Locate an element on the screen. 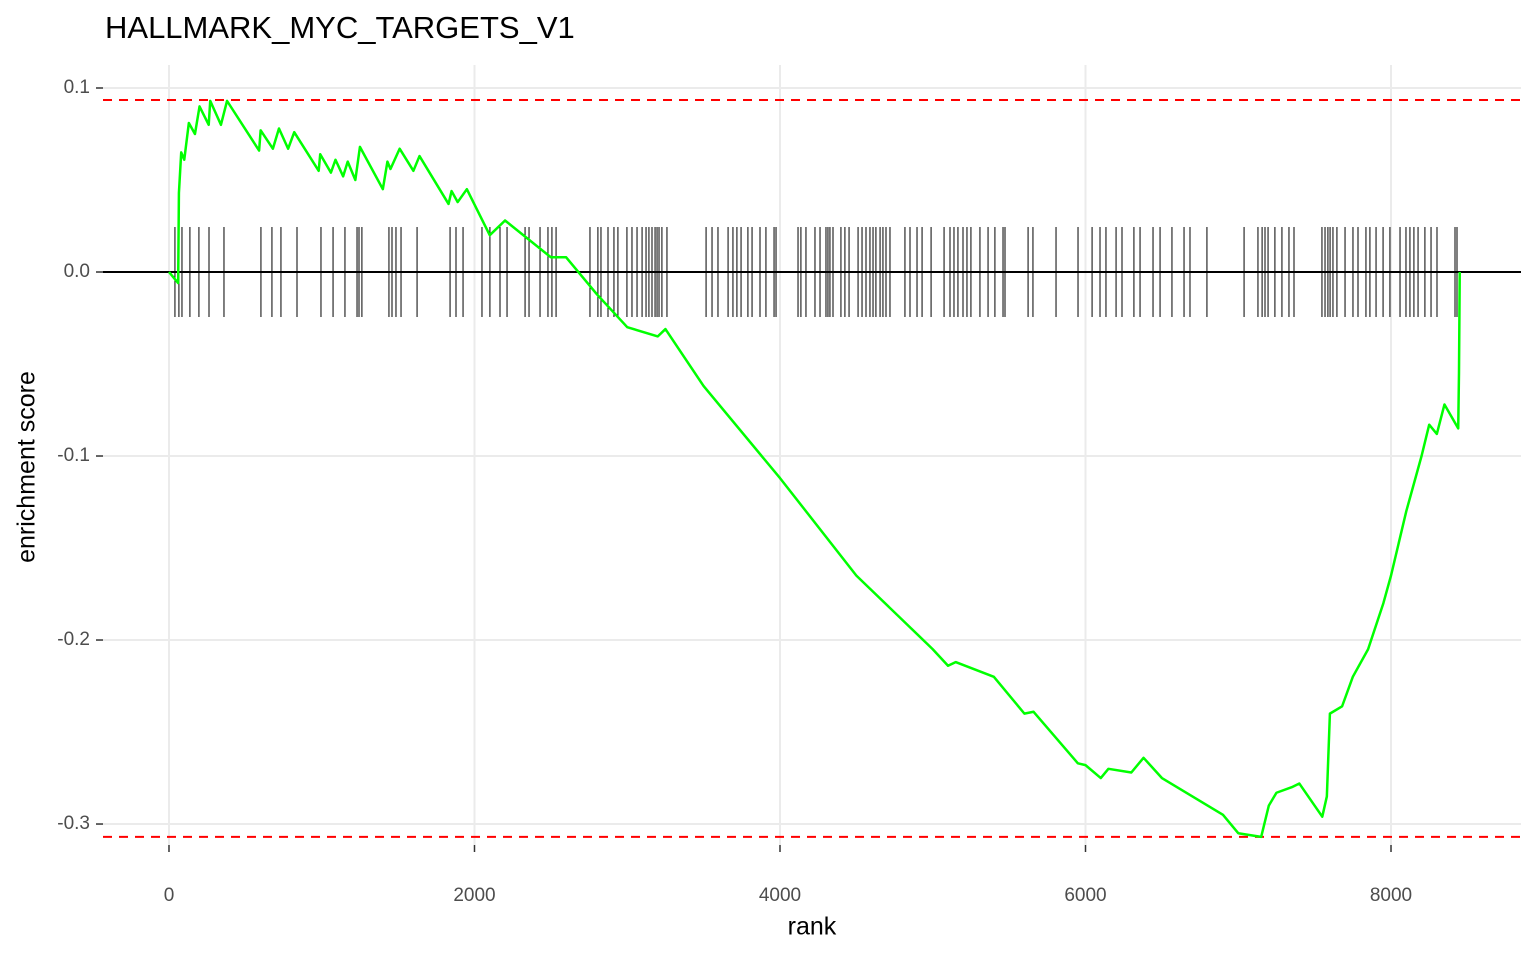 The height and width of the screenshot is (960, 1536). x-axis-label: rank is located at coordinates (812, 927).